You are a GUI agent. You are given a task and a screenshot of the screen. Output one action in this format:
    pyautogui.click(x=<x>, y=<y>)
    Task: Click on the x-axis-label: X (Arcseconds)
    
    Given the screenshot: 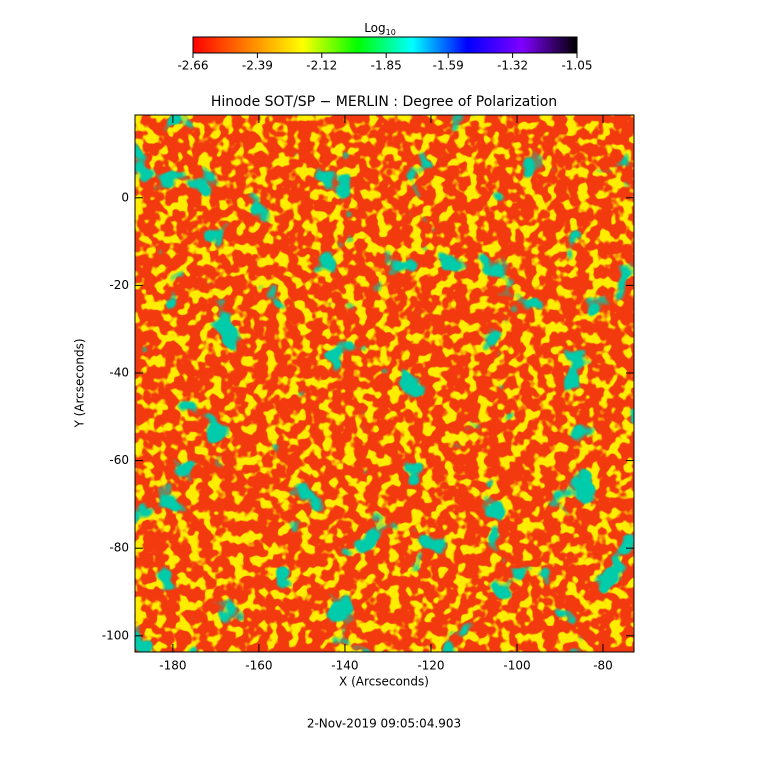 What is the action you would take?
    pyautogui.click(x=384, y=682)
    